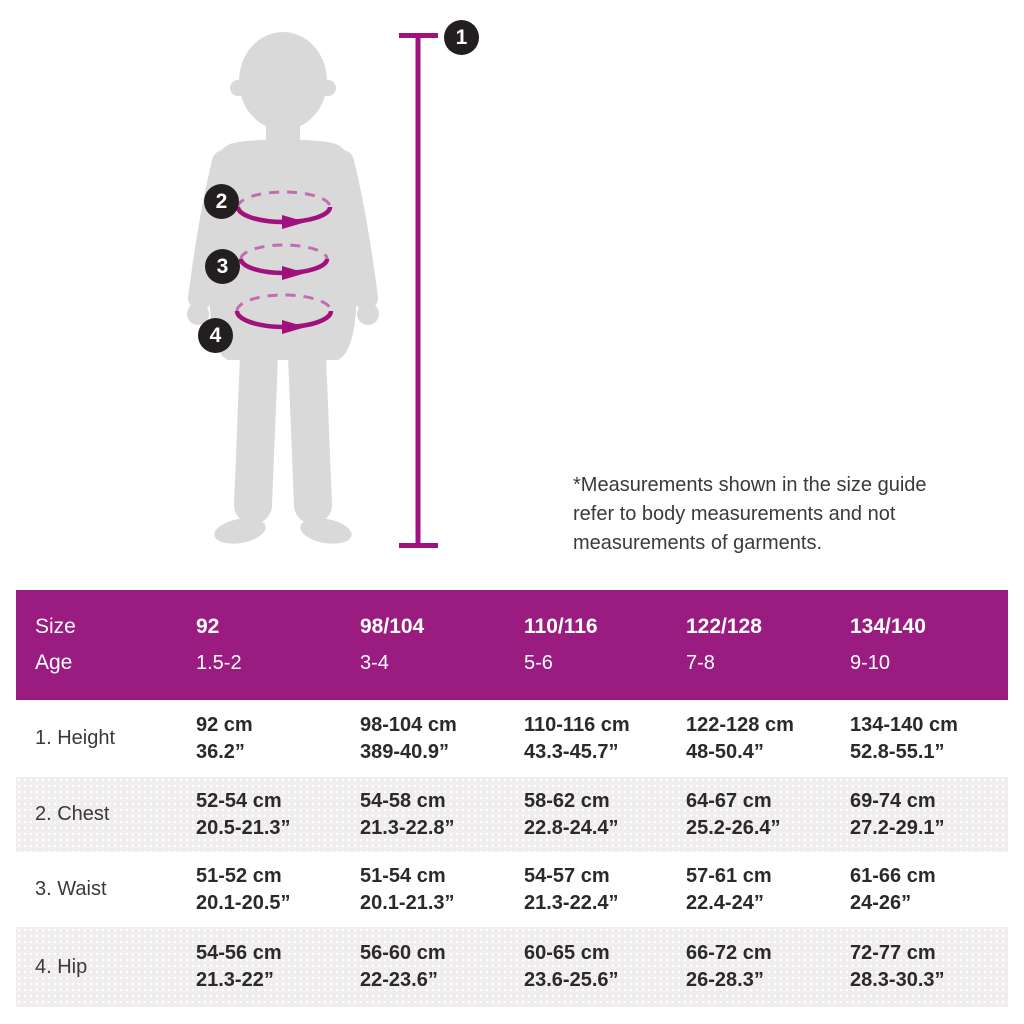  What do you see at coordinates (215, 335) in the screenshot?
I see `marker-hip: 4` at bounding box center [215, 335].